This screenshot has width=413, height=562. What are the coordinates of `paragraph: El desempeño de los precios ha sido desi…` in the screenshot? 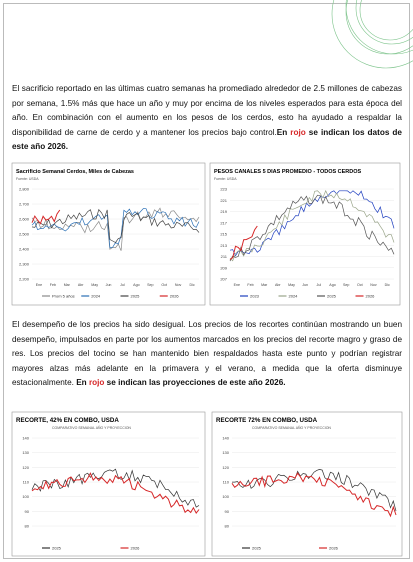 It's located at (207, 354).